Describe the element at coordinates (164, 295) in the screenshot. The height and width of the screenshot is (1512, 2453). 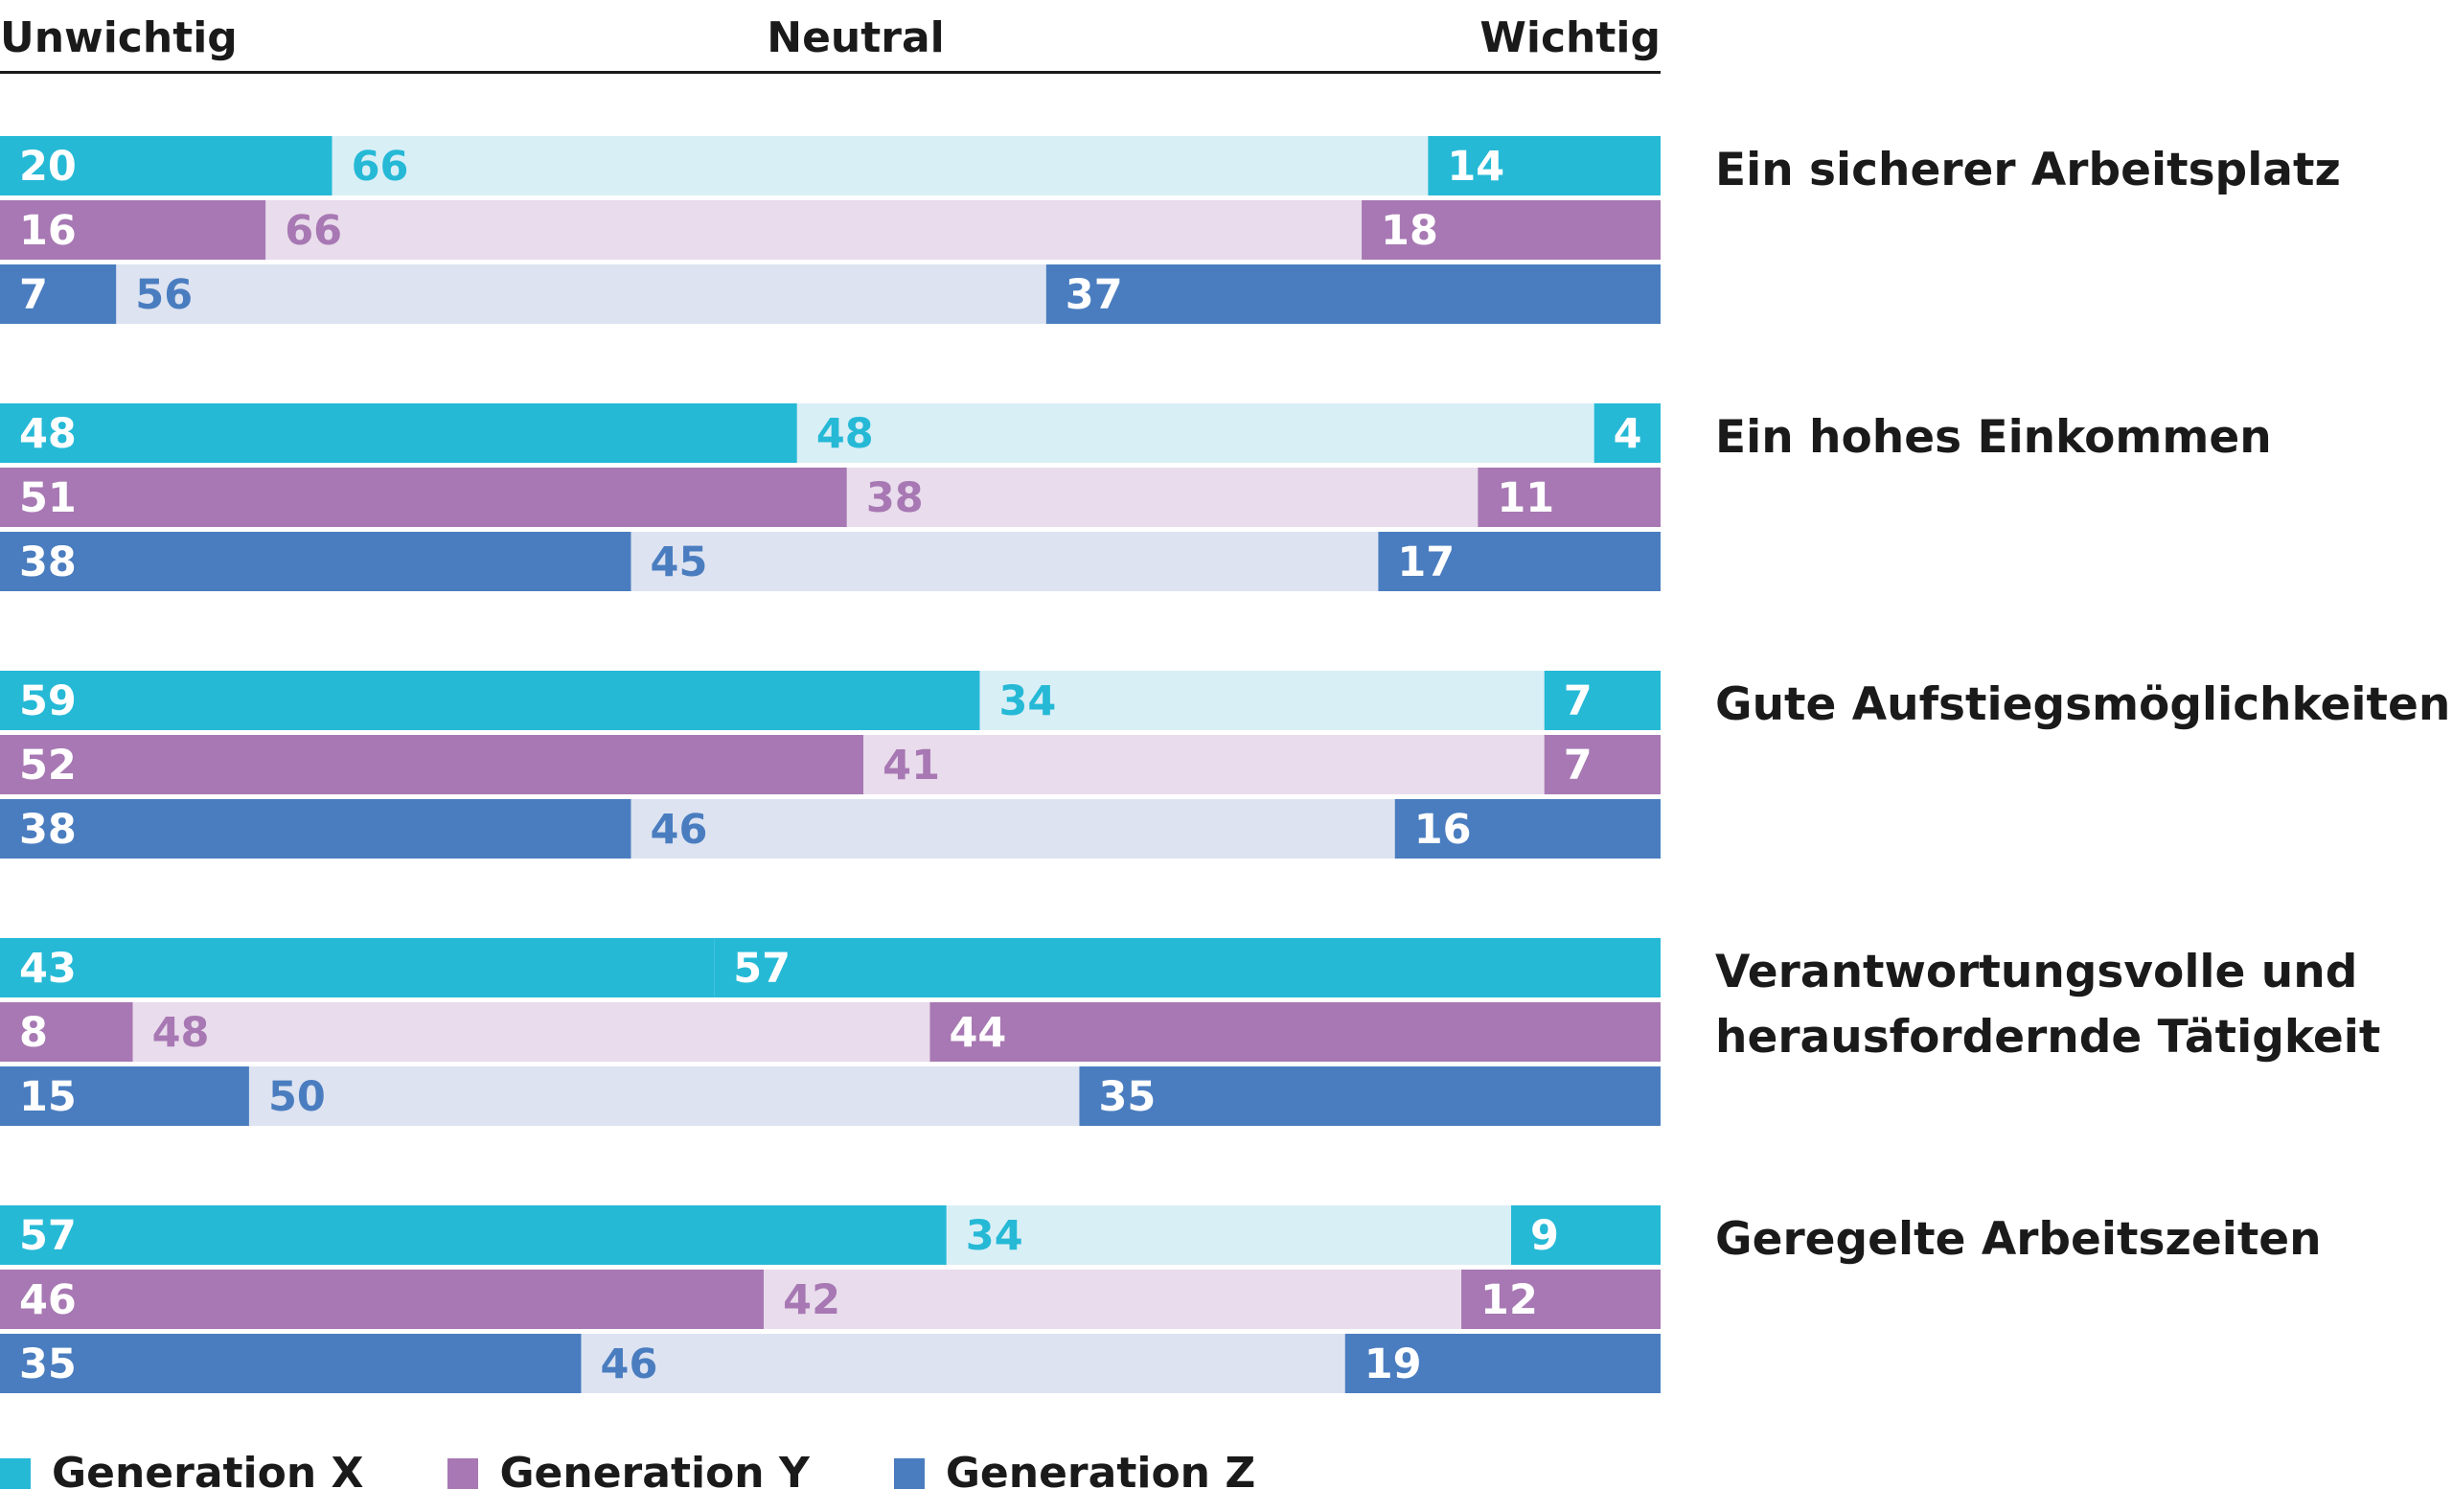
I see `data-label-neutral: 56` at that location.